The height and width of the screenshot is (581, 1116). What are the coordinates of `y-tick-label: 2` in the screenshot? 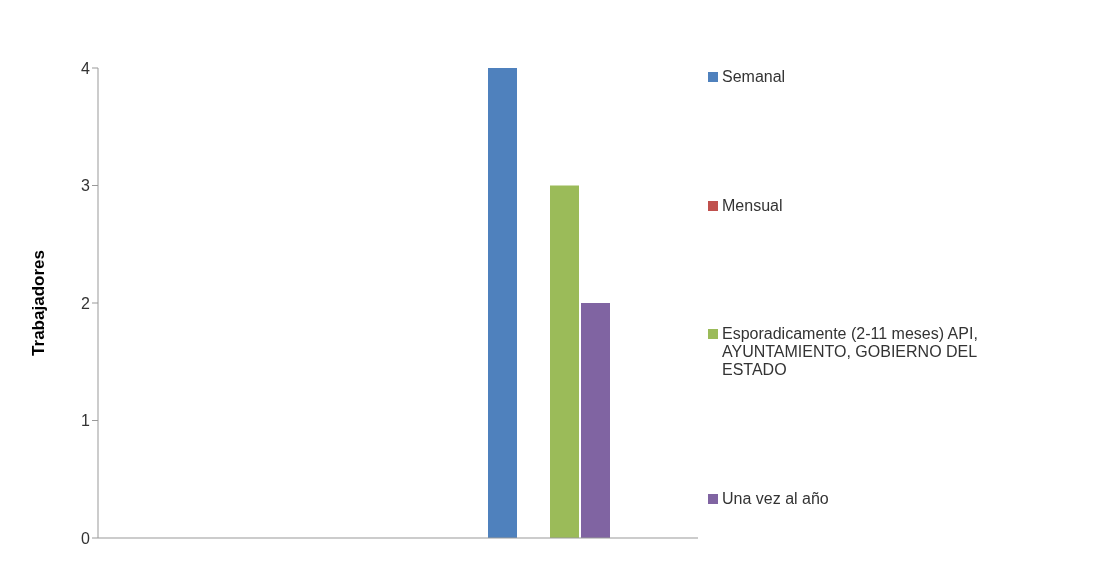 It's located at (86, 303).